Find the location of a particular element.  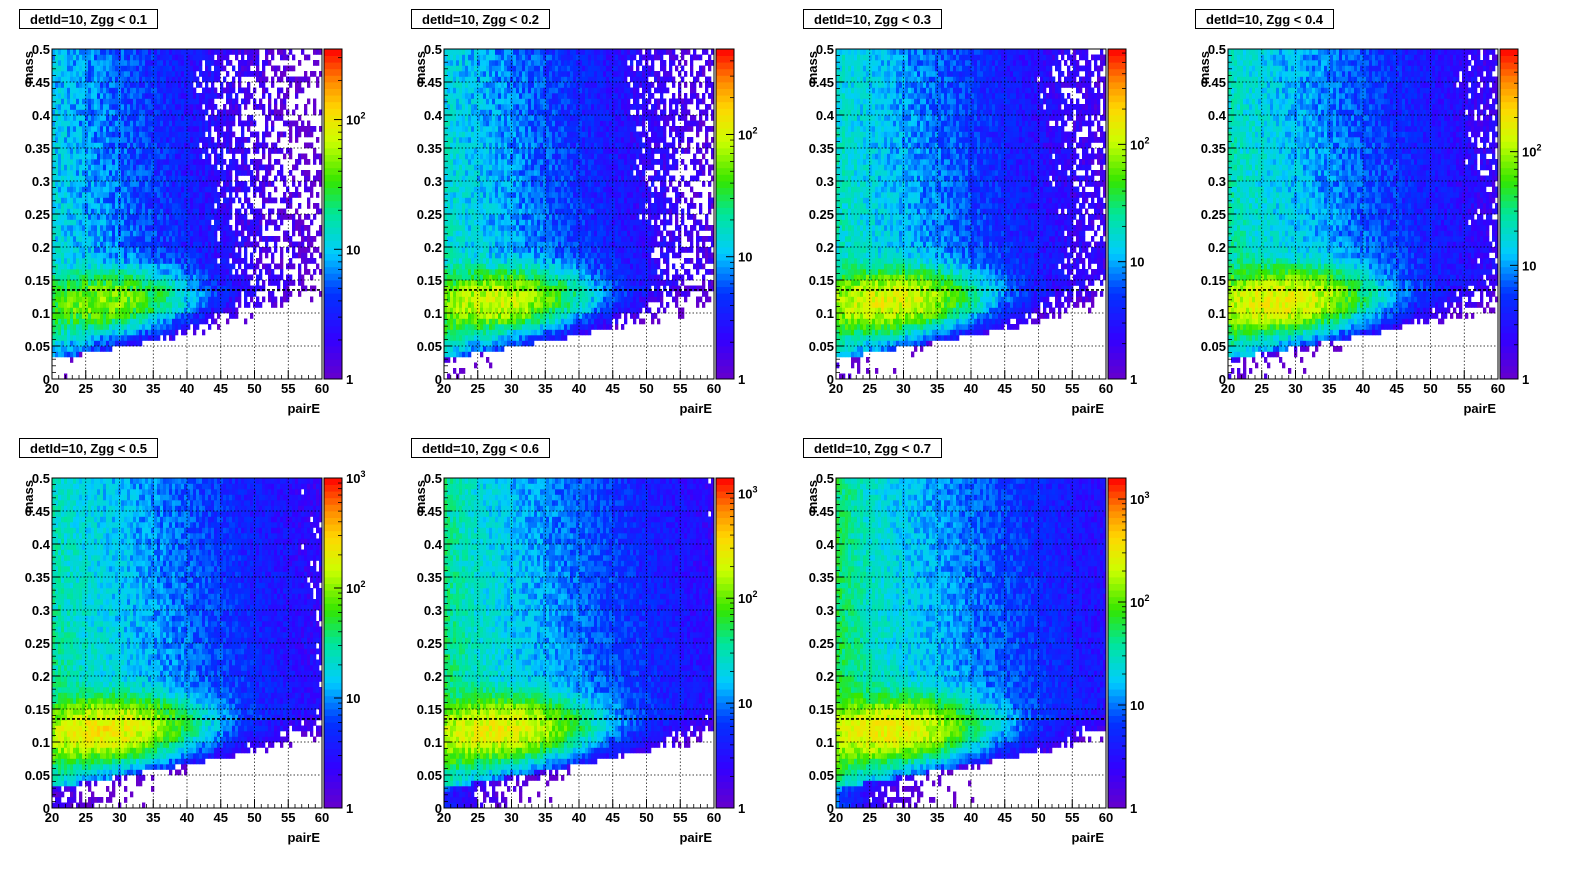

y-tick-label: 0.4 is located at coordinates (41, 115).